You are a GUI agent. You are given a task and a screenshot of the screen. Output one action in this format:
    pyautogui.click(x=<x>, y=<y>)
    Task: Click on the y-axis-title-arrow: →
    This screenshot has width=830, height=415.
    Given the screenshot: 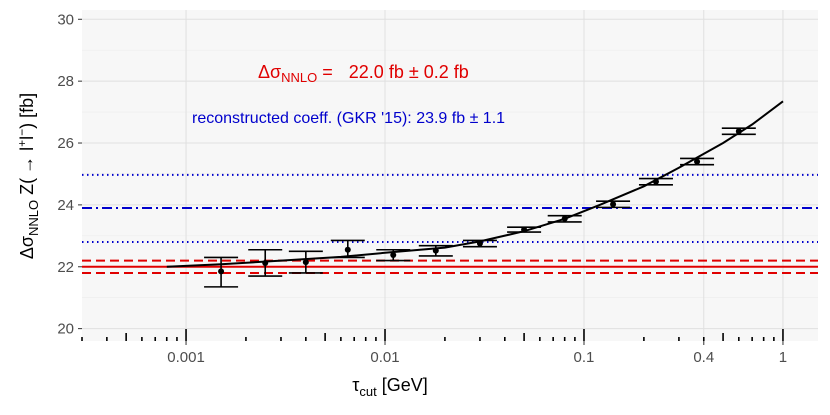 What is the action you would take?
    pyautogui.click(x=27, y=165)
    